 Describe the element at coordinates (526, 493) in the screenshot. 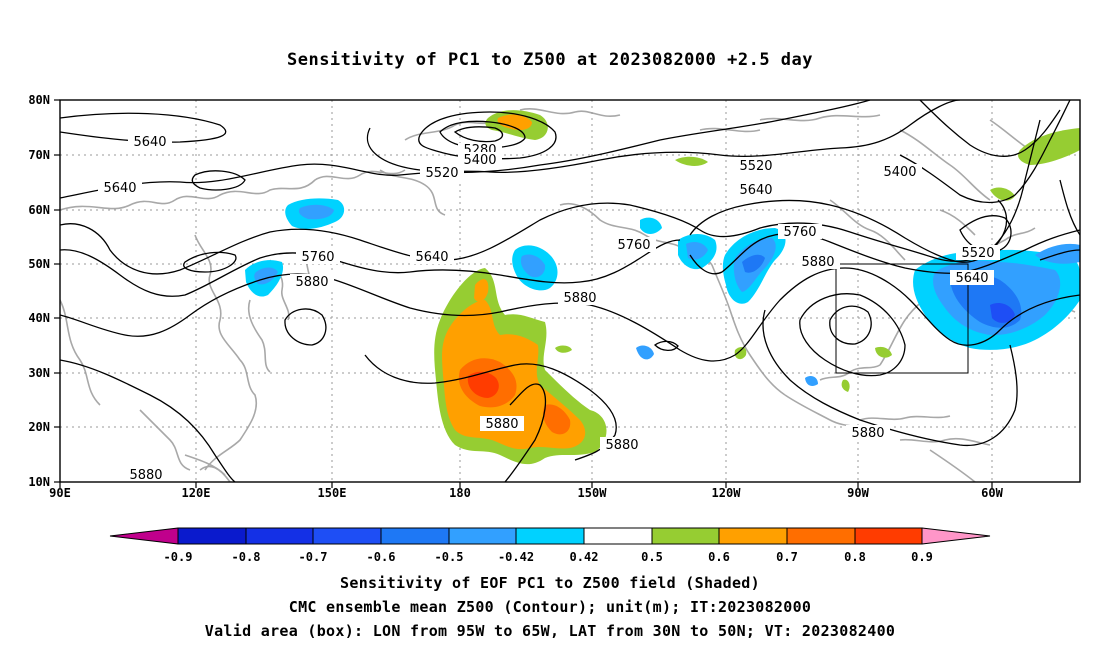

I see `longitude-labels: 90E 120E 150E 180 150W 120W 90W 60W` at that location.